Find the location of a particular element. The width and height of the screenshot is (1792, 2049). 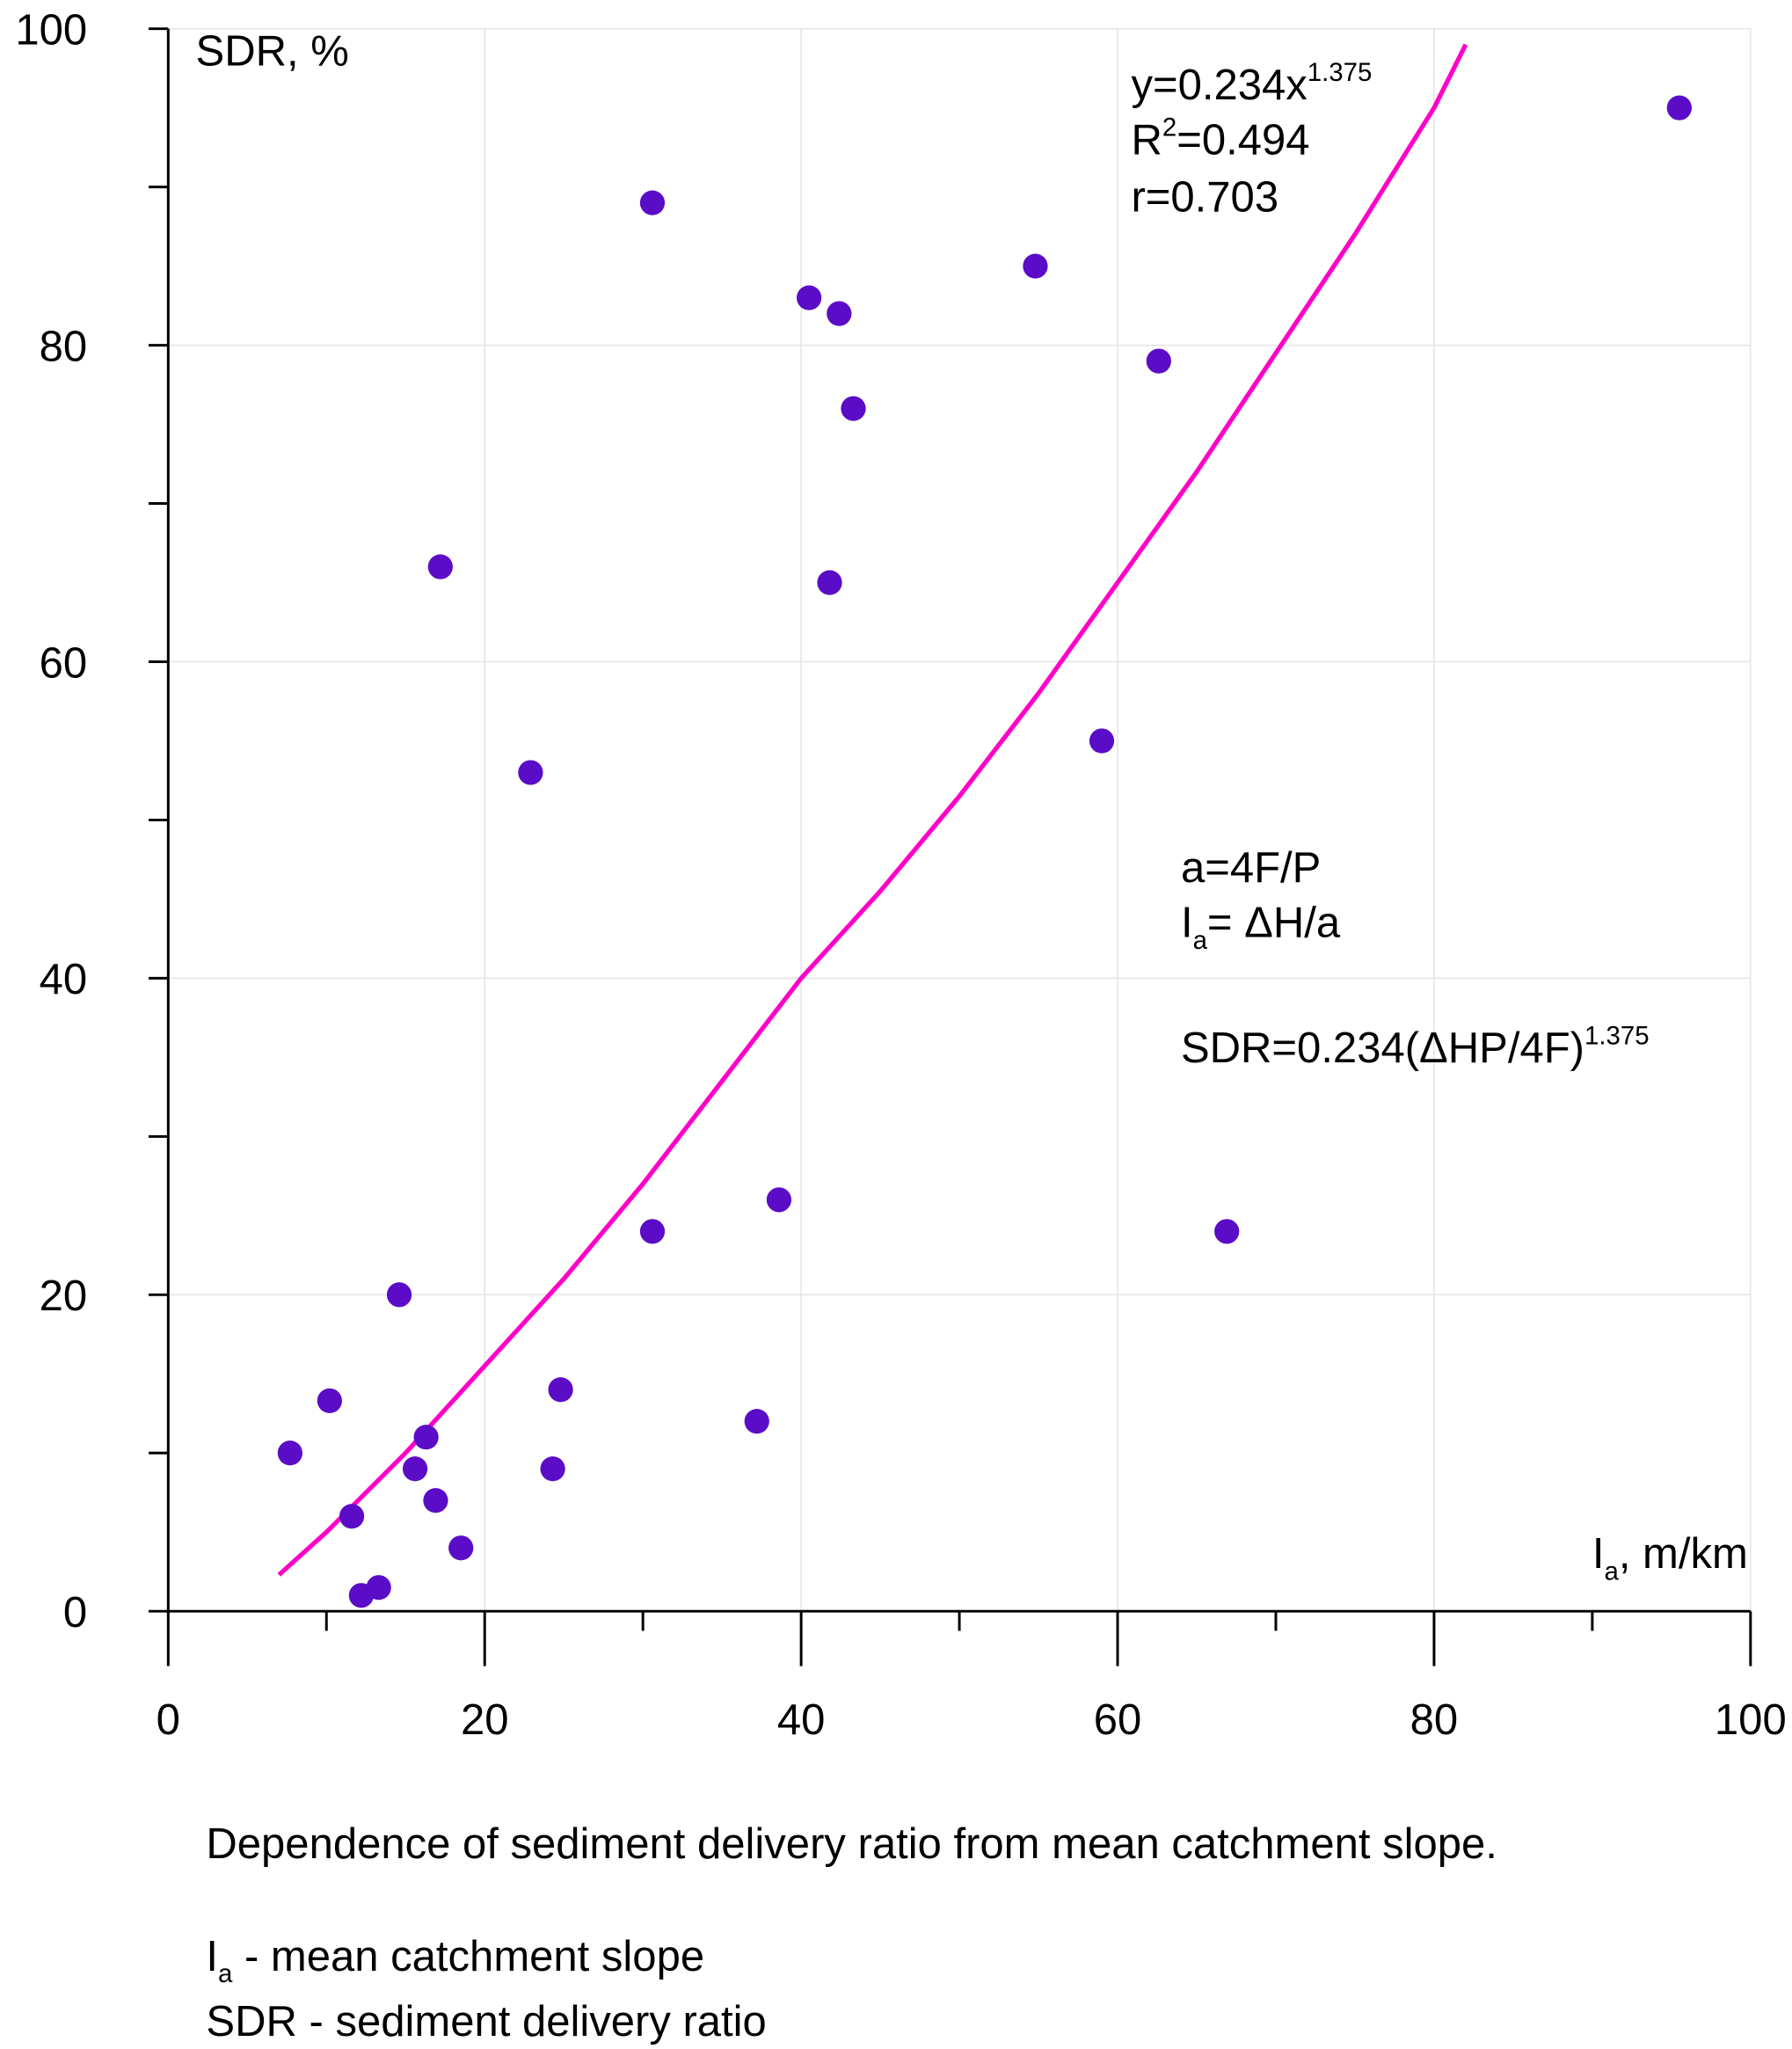

x-axis-label: Ia, m/km is located at coordinates (1670, 1558).